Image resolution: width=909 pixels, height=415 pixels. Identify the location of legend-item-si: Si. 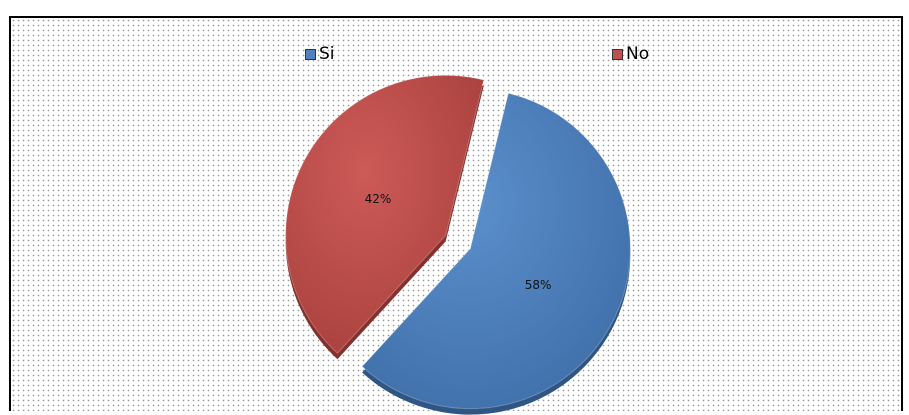
(320, 54).